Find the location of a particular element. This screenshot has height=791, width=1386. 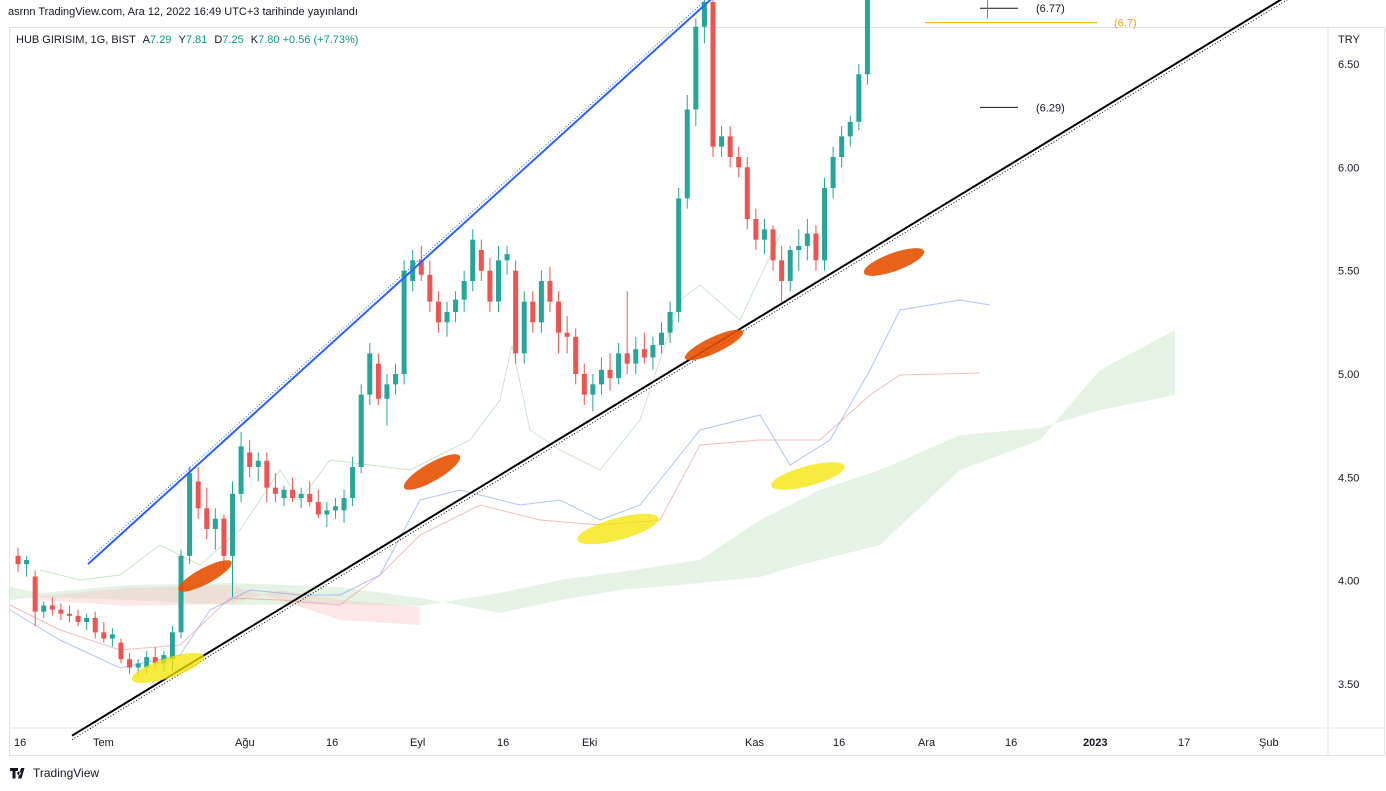

time-tick-label: Eki is located at coordinates (589, 743).